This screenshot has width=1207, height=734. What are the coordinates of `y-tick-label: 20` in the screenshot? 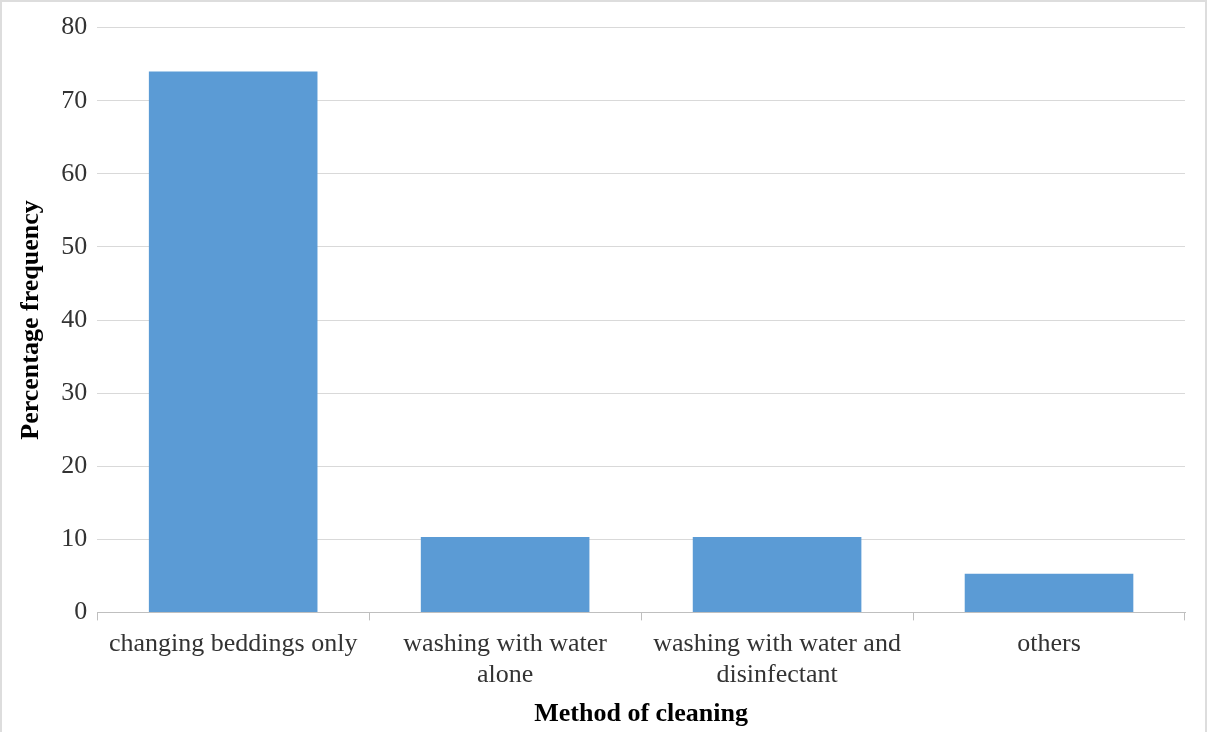 It's located at (74, 465).